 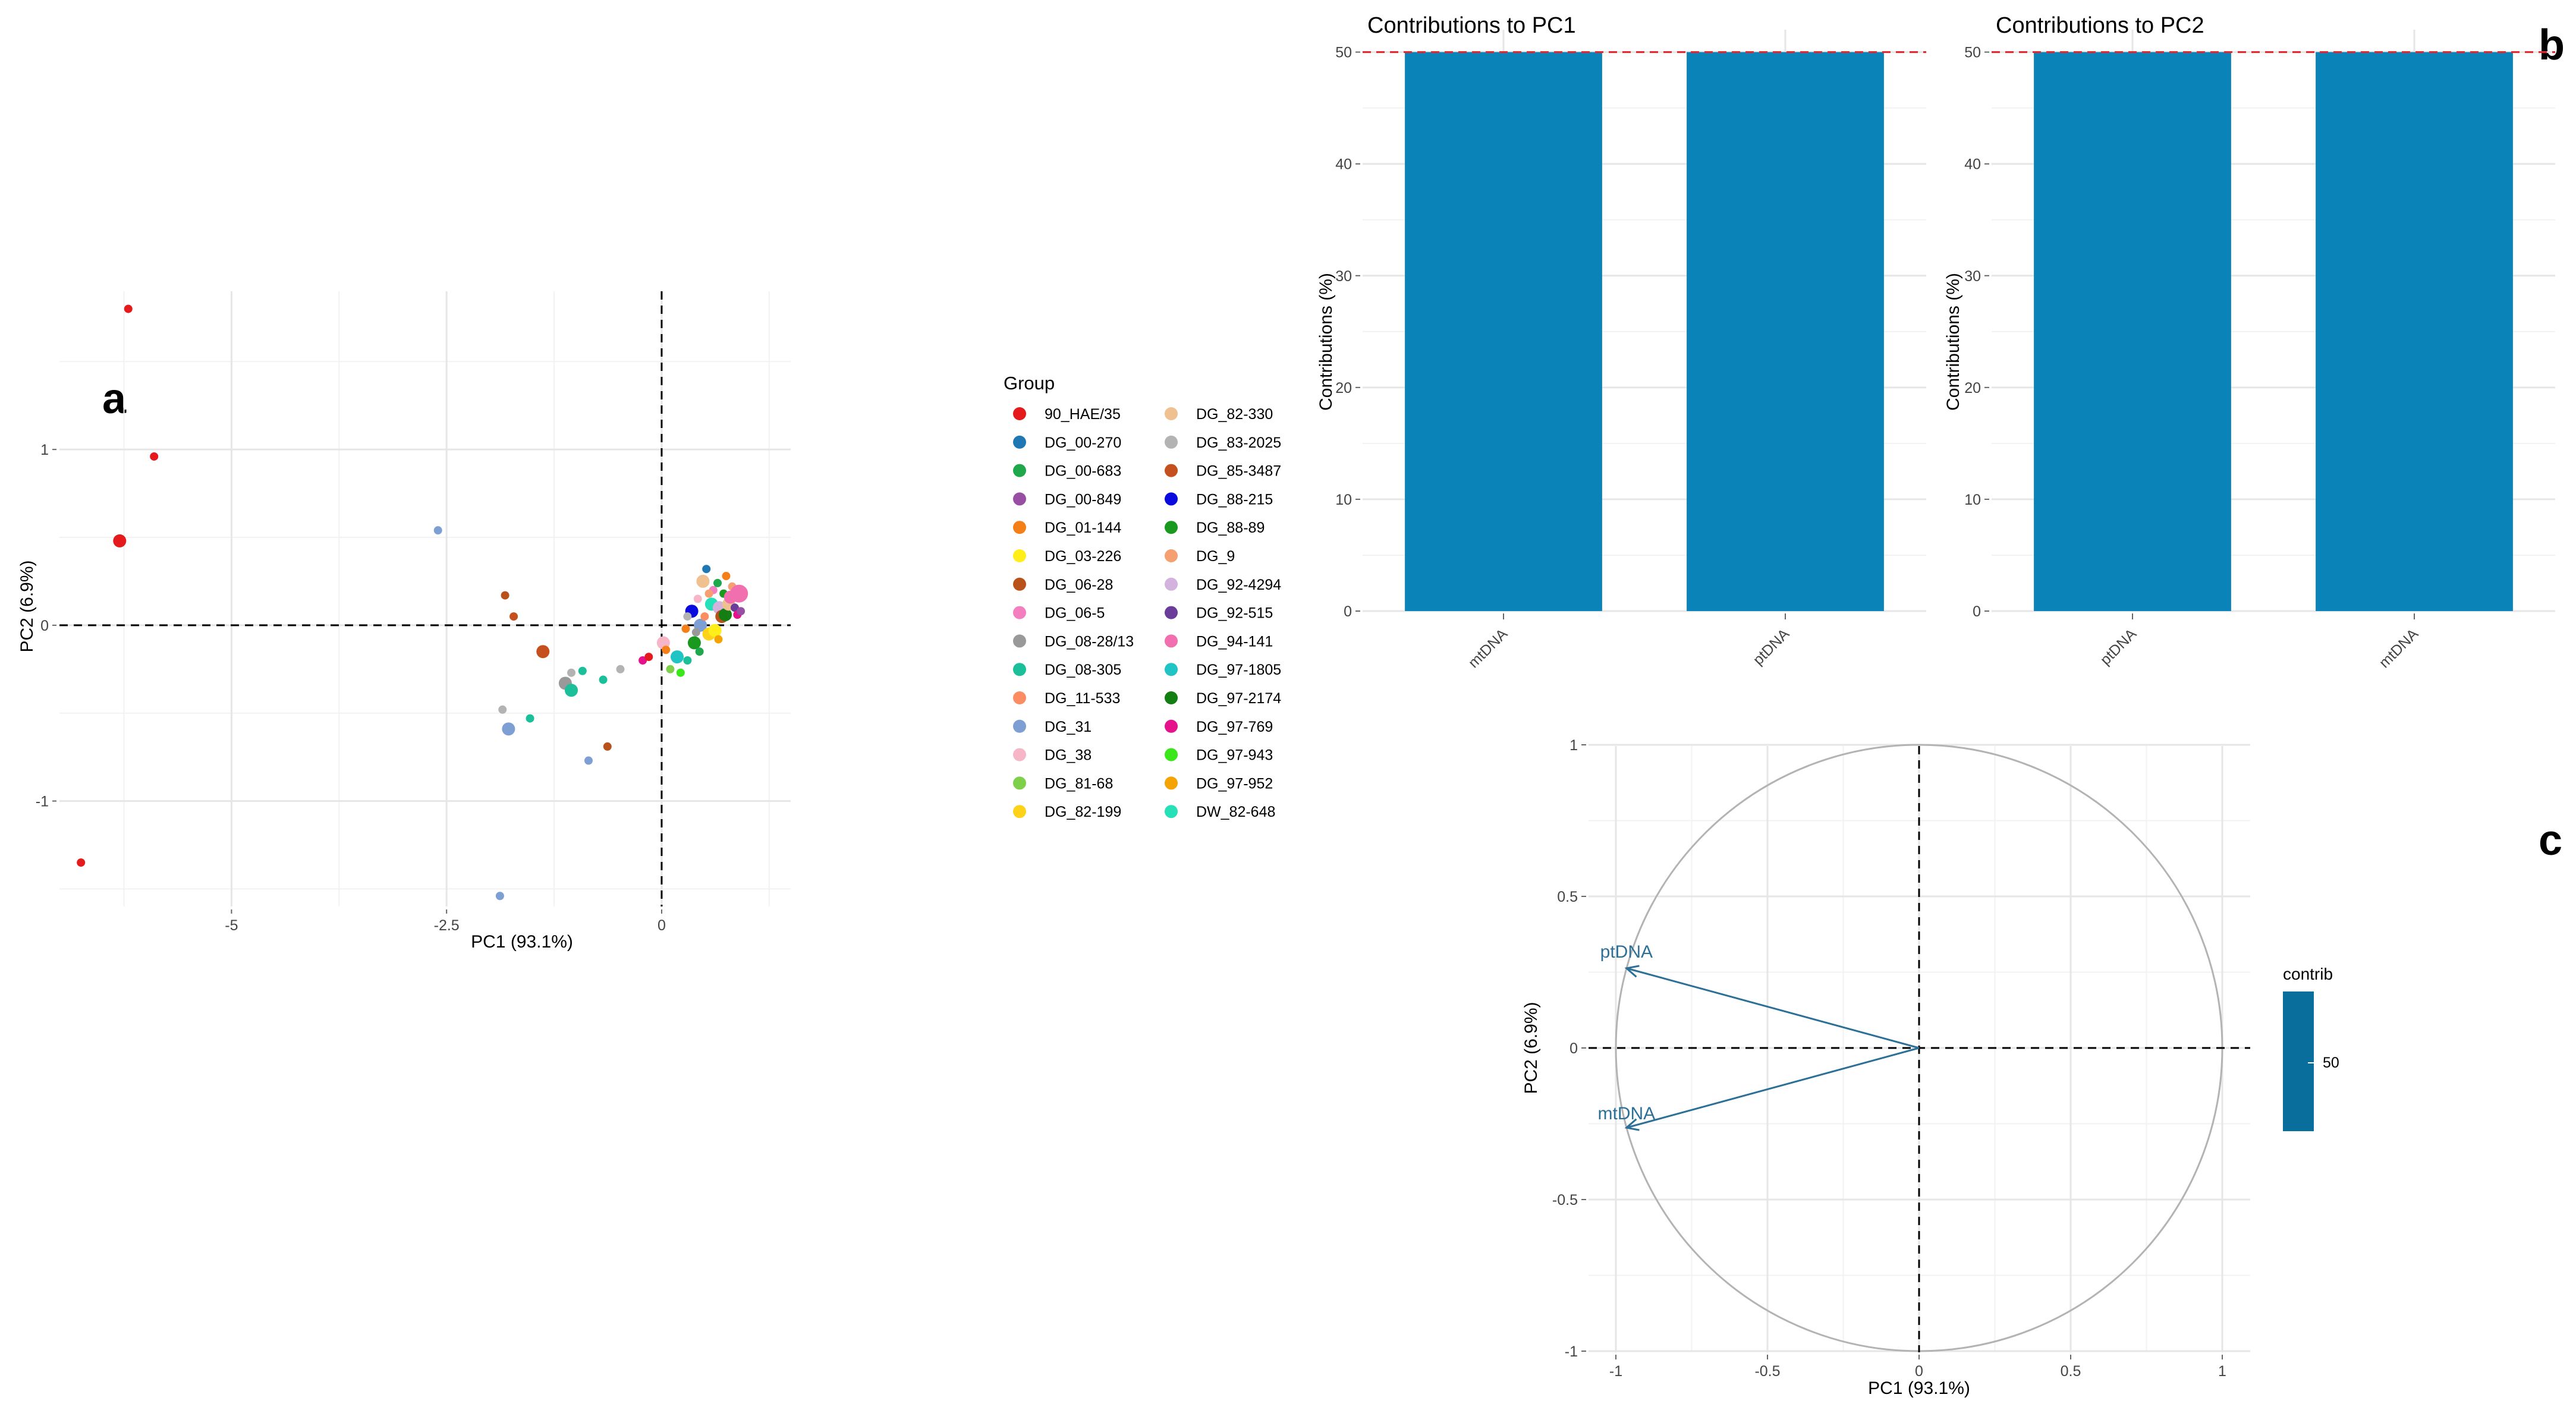 What do you see at coordinates (2222, 1371) in the screenshot?
I see `c-x-tick-label: 1` at bounding box center [2222, 1371].